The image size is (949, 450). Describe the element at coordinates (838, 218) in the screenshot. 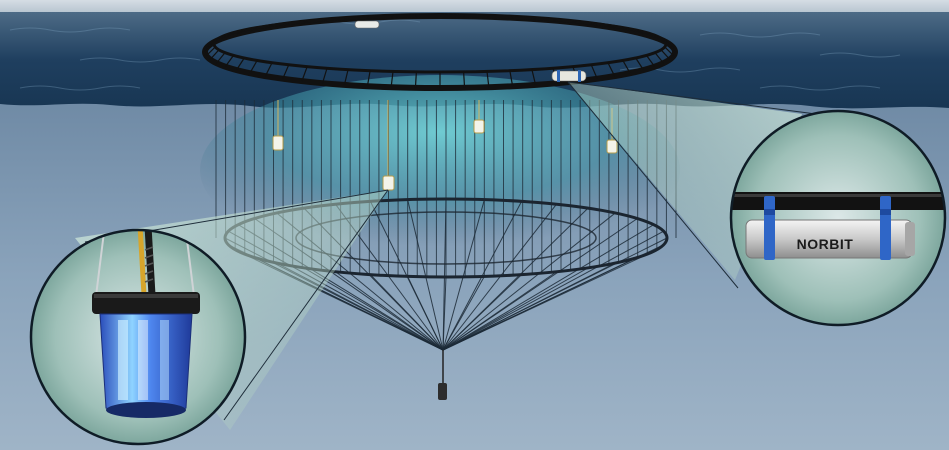

I see `sensor-detail-magnifier` at that location.